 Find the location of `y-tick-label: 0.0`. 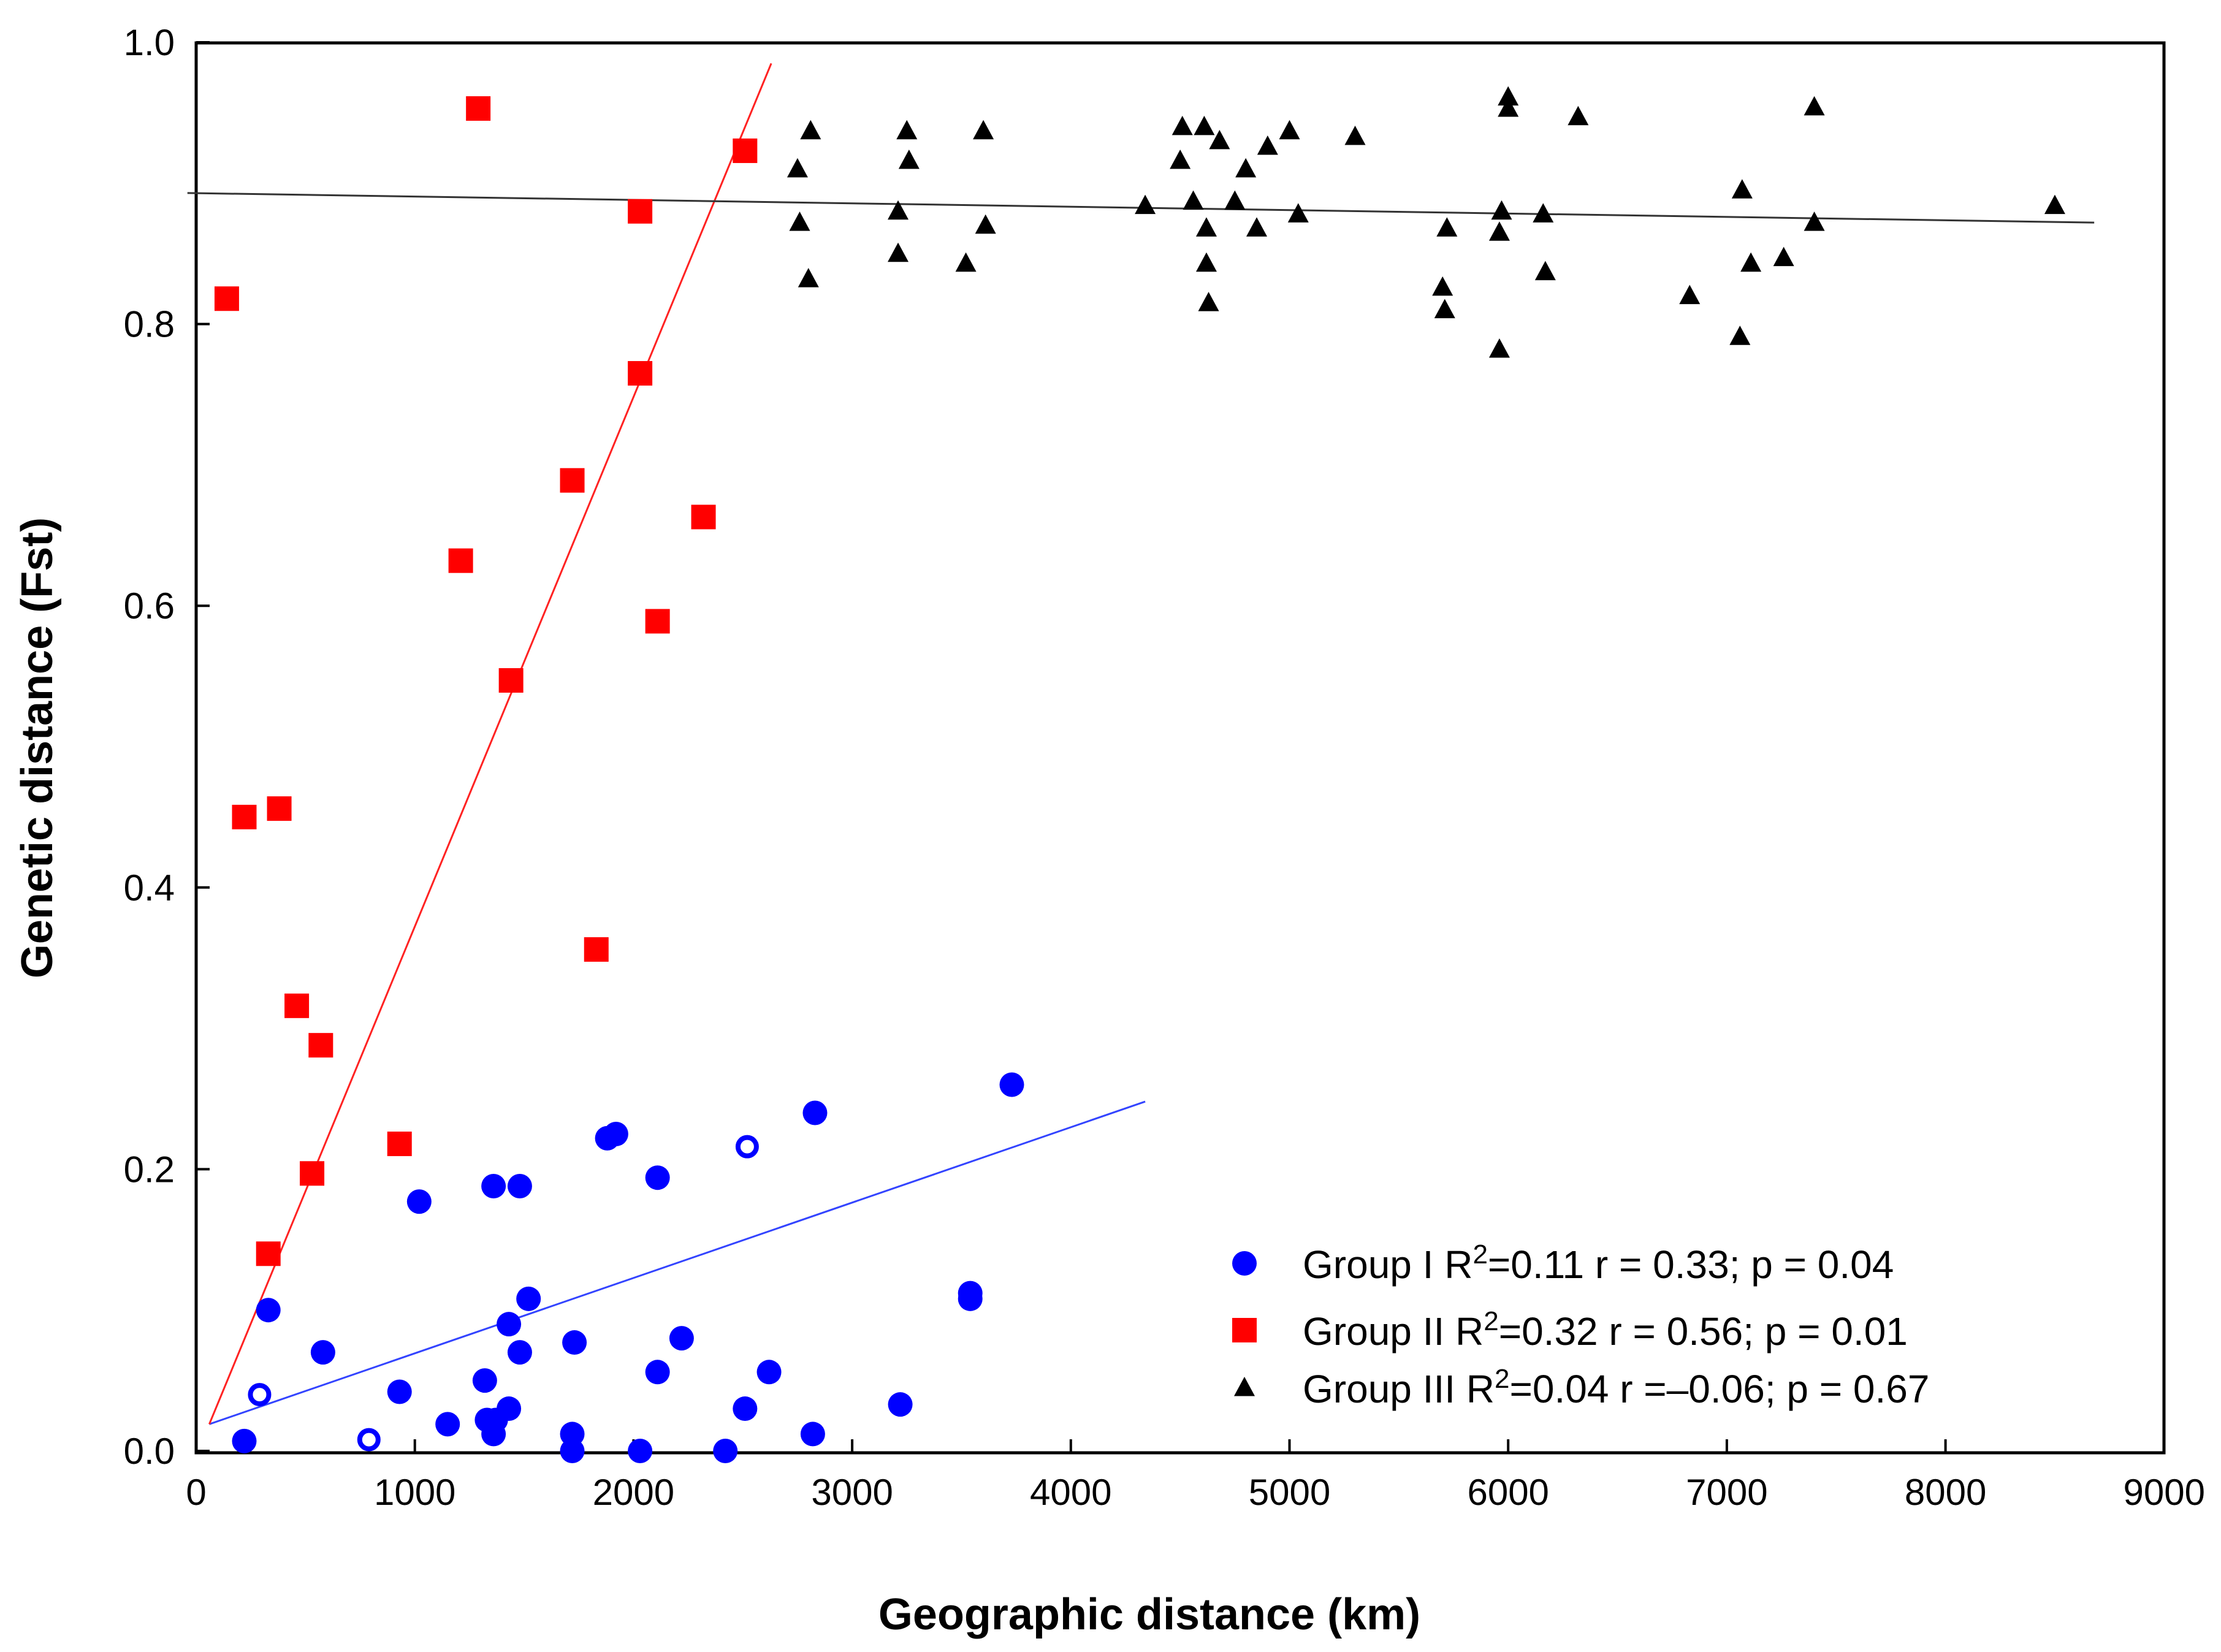

y-tick-label: 0.0 is located at coordinates (149, 1451).